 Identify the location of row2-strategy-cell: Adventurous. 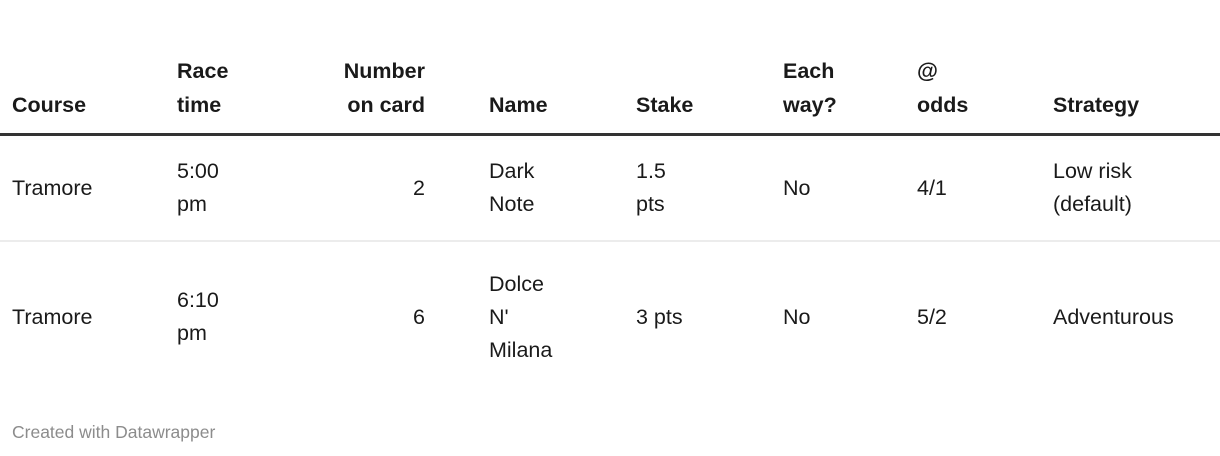
(1130, 317).